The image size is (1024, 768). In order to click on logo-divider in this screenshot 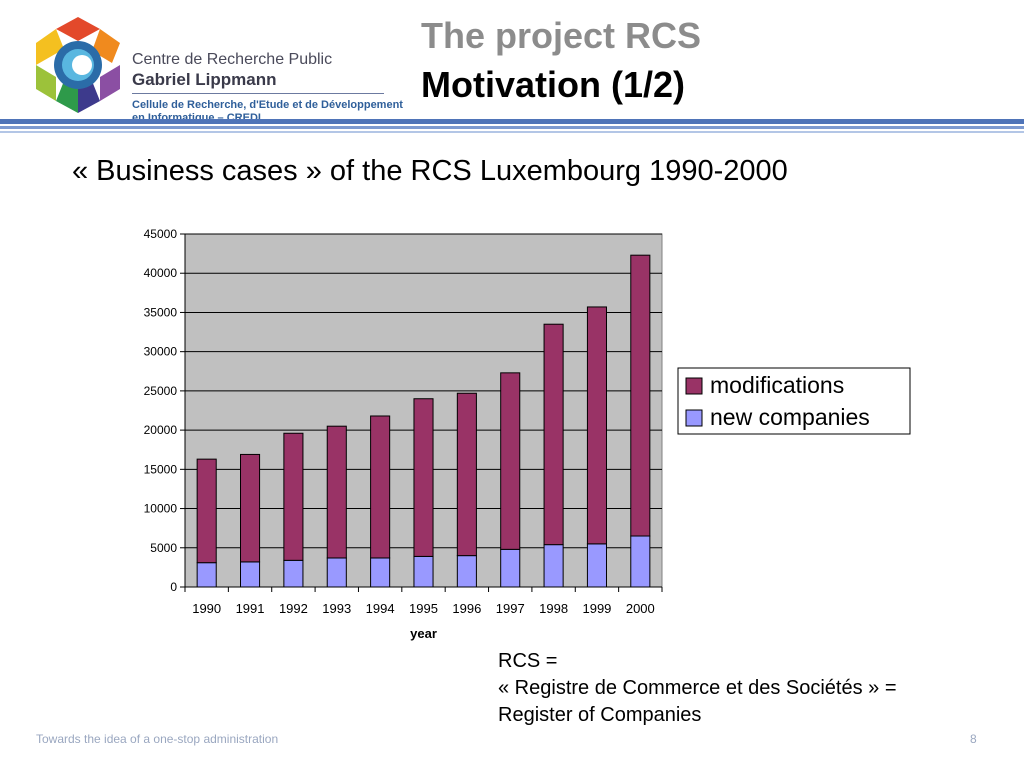, I will do `click(258, 93)`.